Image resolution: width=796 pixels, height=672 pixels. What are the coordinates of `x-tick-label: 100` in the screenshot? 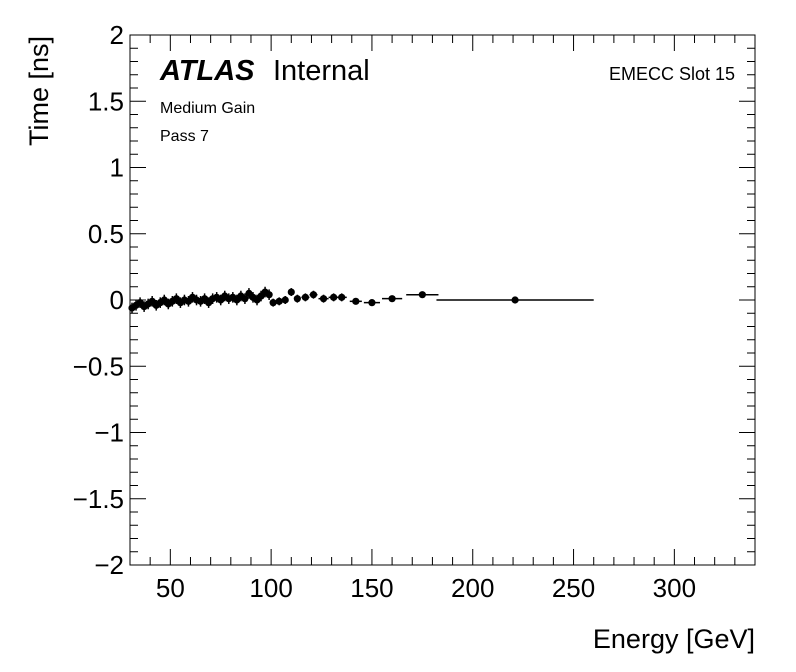 It's located at (270, 588).